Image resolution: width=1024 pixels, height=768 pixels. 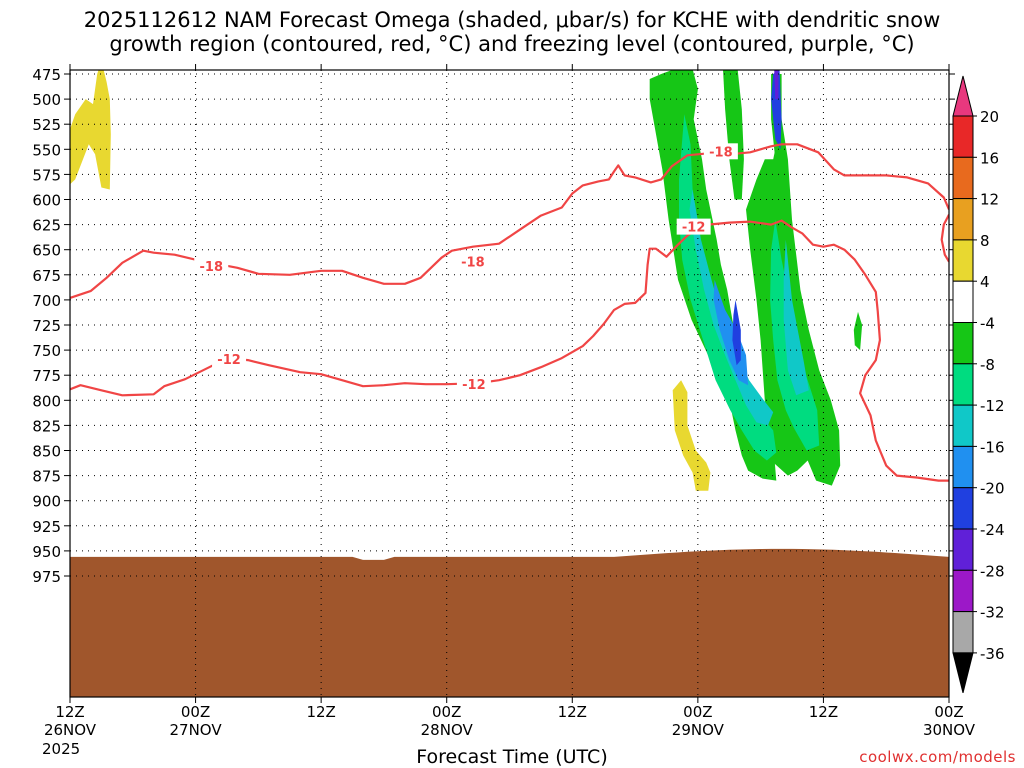 I want to click on colorbar-label: -36, so click(x=992, y=654).